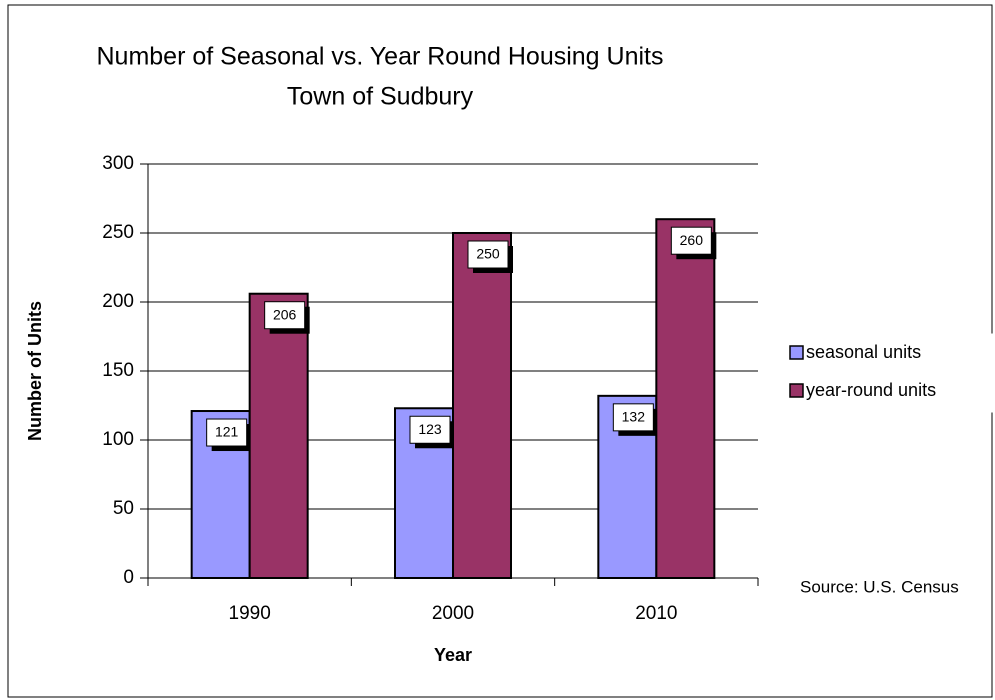 This screenshot has height=700, width=995. I want to click on value-label: 250, so click(488, 254).